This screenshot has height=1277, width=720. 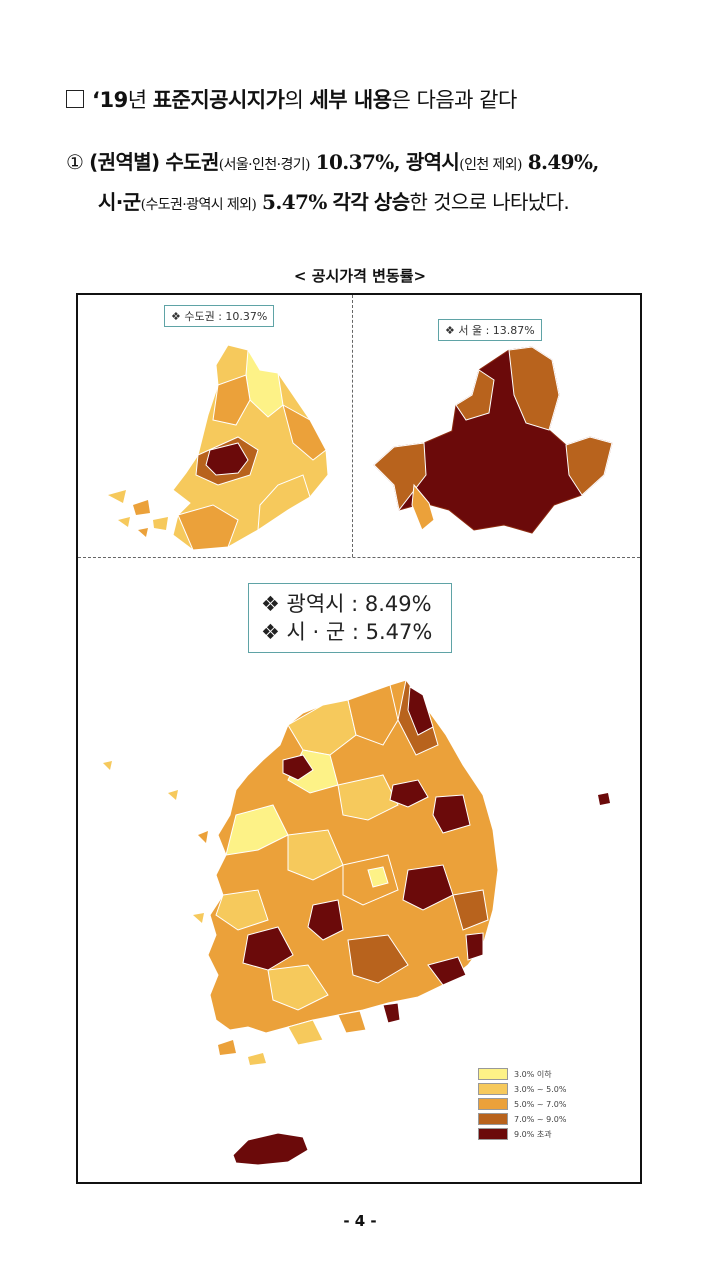 I want to click on metro-rate: 8.49%,, so click(x=563, y=162).